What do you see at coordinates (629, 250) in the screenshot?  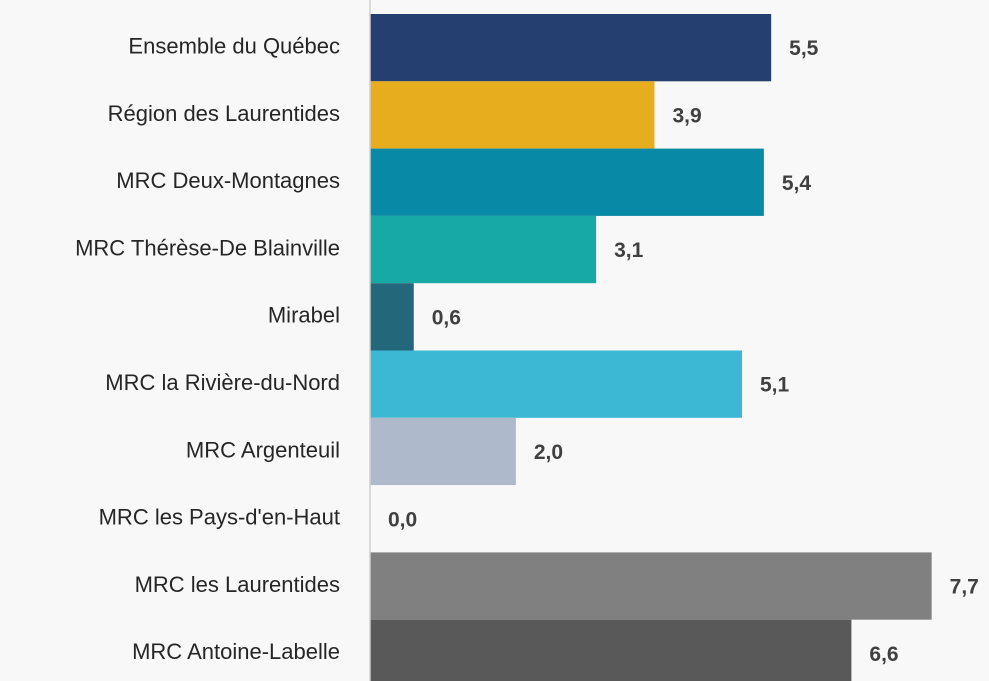 I see `value-label: 3,1` at bounding box center [629, 250].